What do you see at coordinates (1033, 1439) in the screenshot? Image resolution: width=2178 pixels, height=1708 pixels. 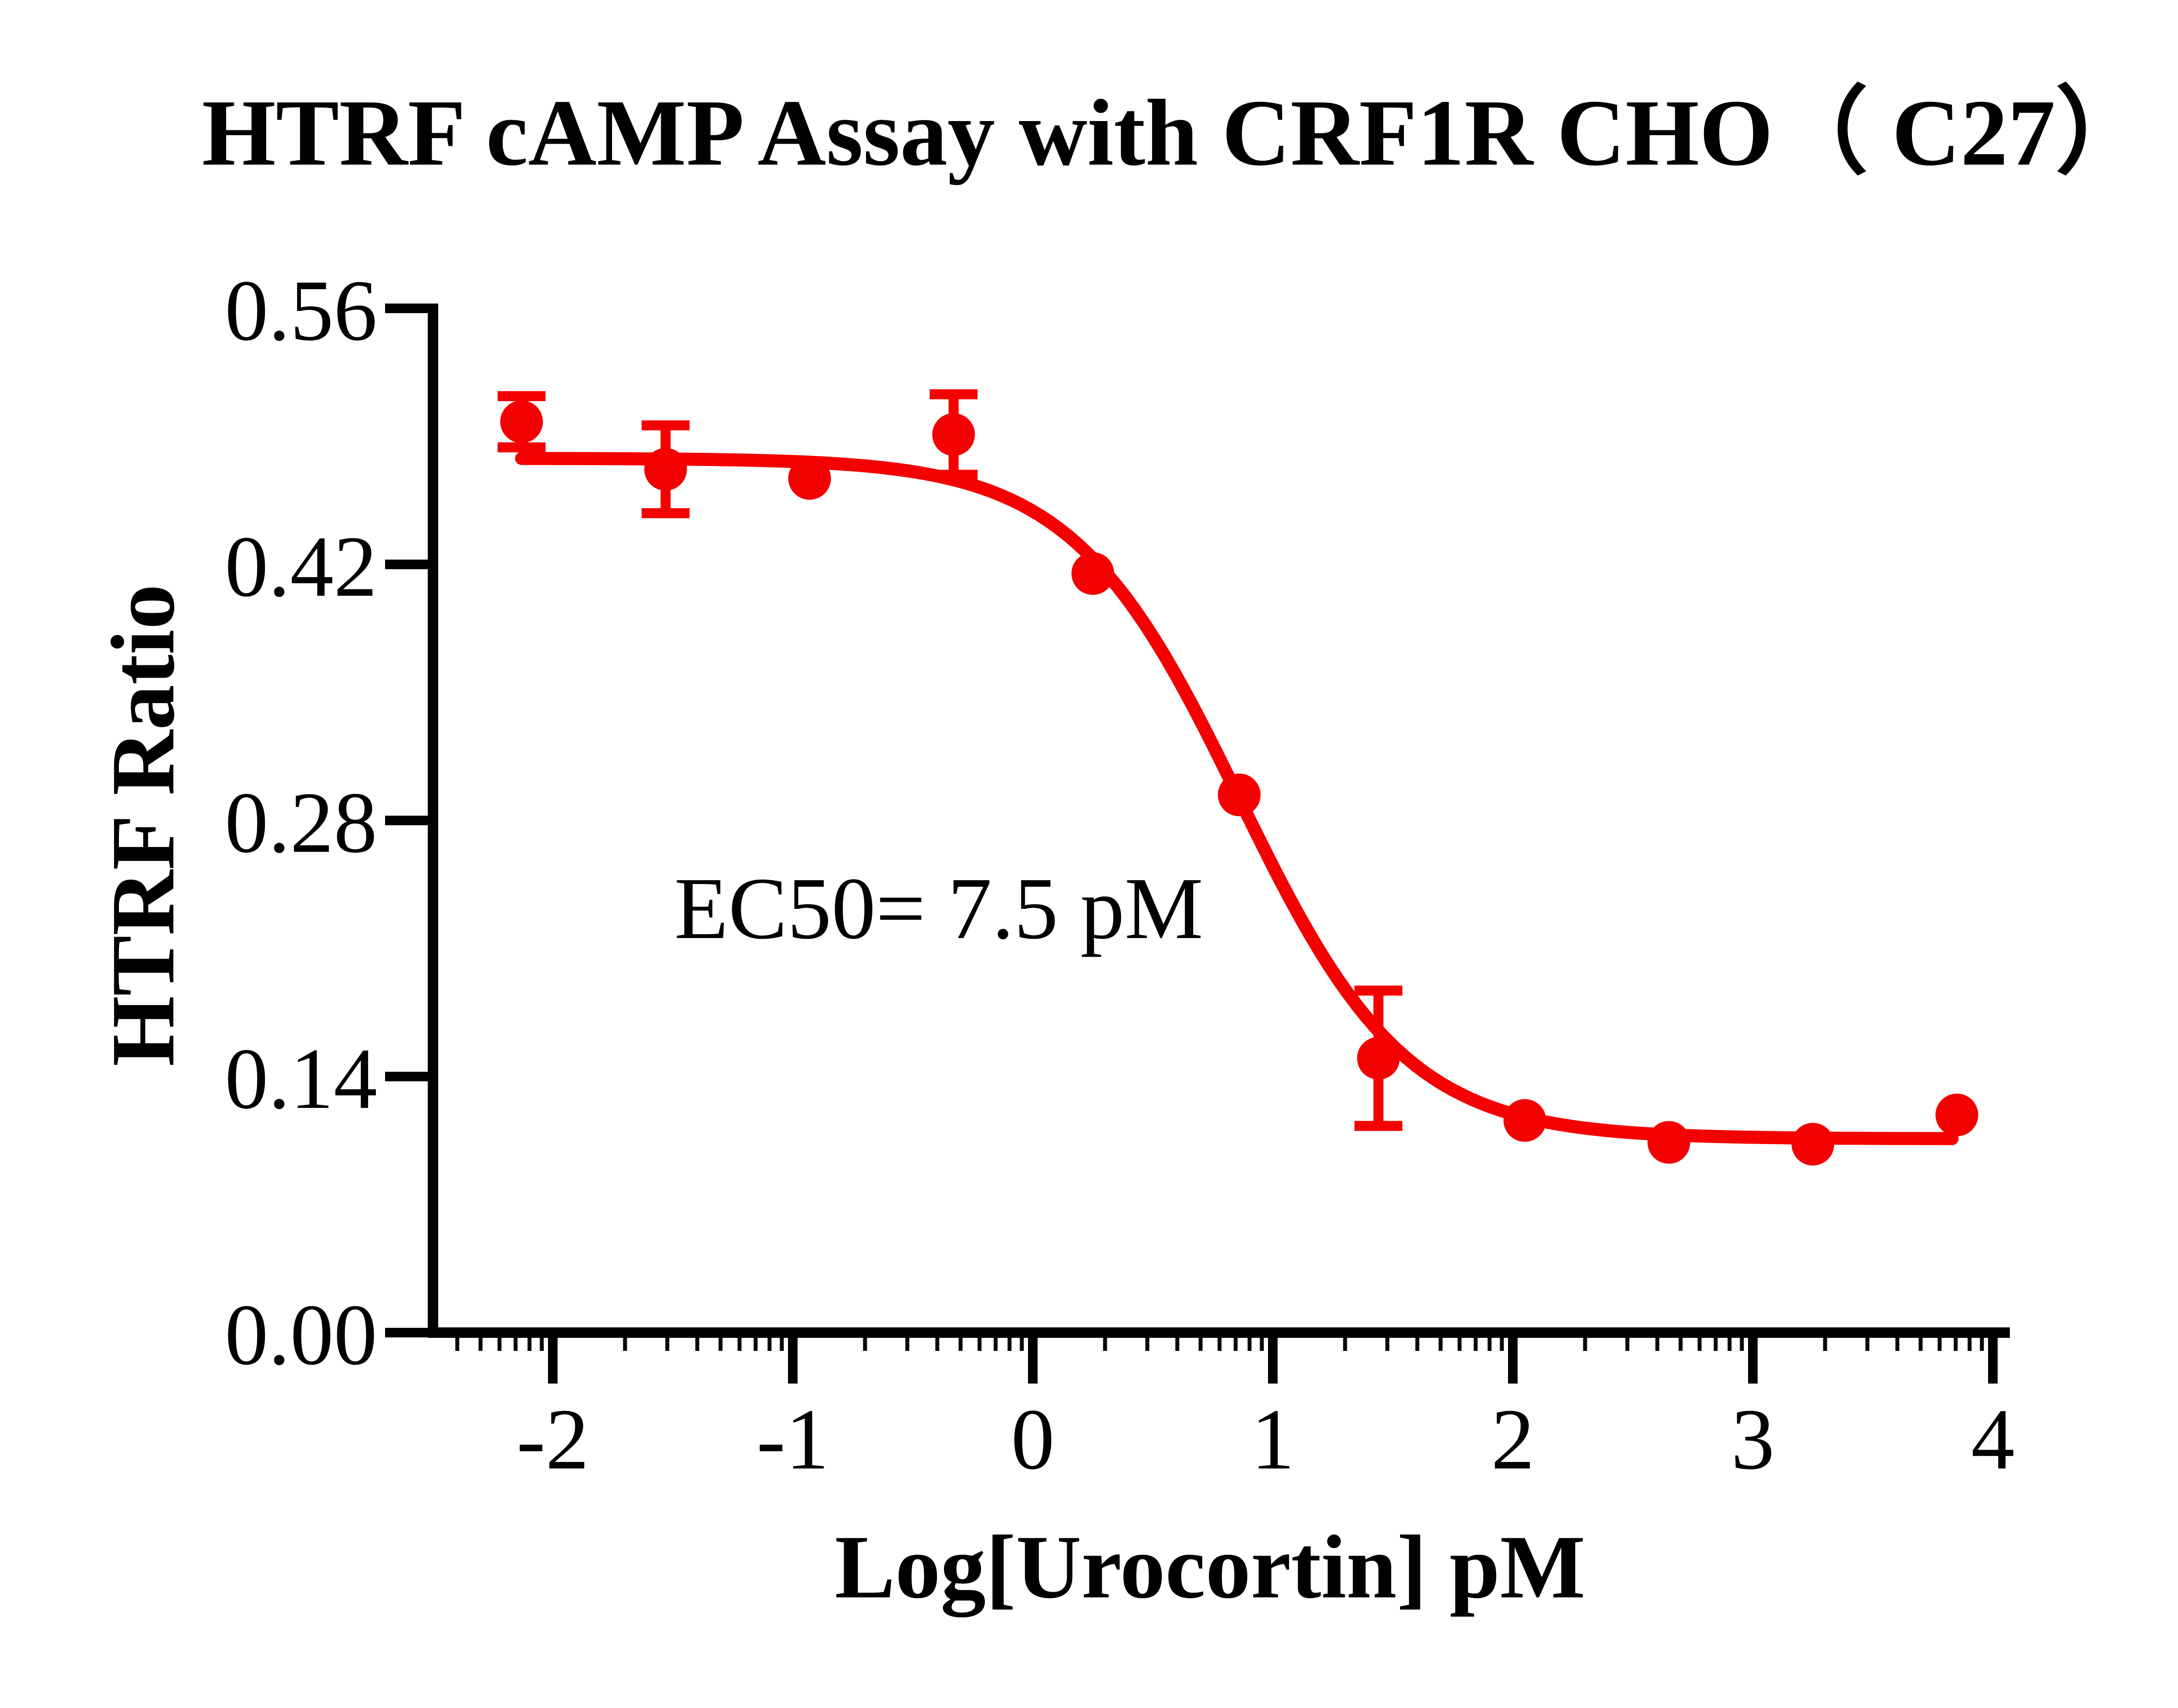 I see `x-tick-label: 0` at bounding box center [1033, 1439].